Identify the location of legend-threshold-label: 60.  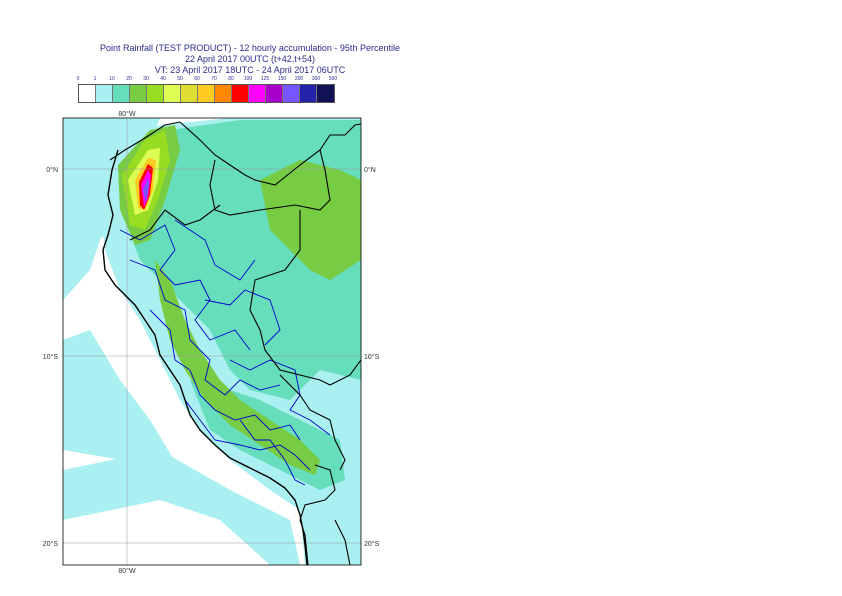
(197, 79).